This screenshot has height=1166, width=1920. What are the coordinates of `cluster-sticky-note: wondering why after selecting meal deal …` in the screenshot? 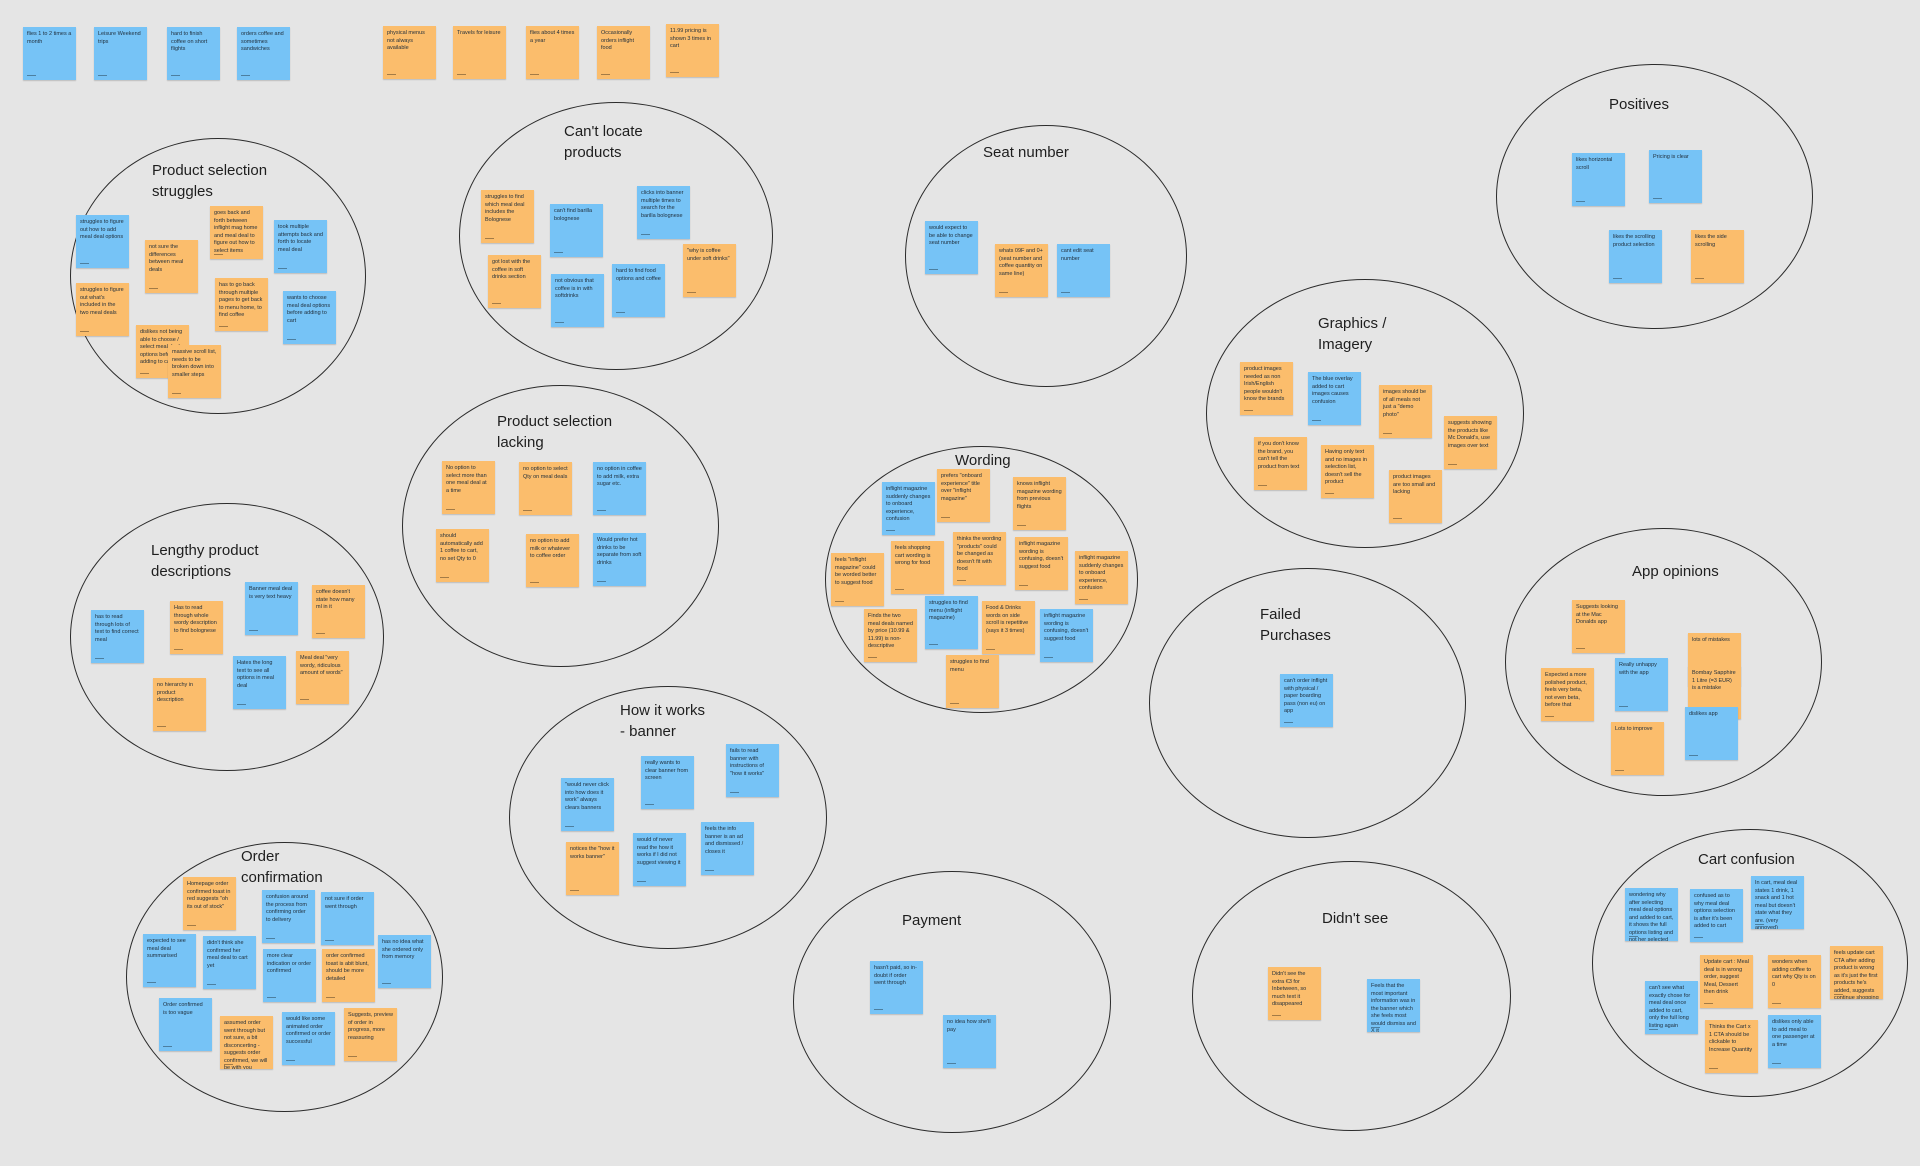 It's located at (1651, 914).